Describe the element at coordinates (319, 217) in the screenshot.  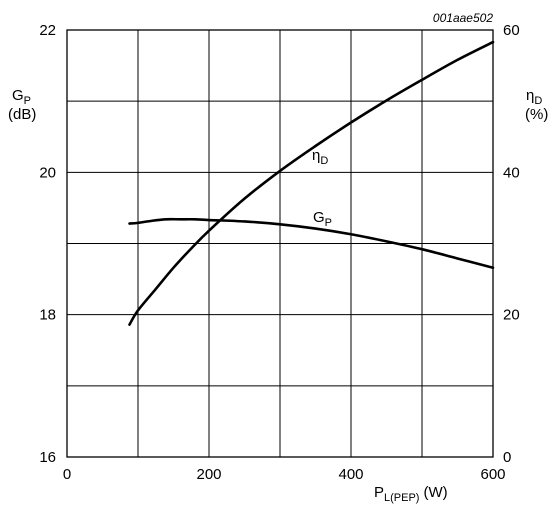
I see `series-label-gp-main: G` at that location.